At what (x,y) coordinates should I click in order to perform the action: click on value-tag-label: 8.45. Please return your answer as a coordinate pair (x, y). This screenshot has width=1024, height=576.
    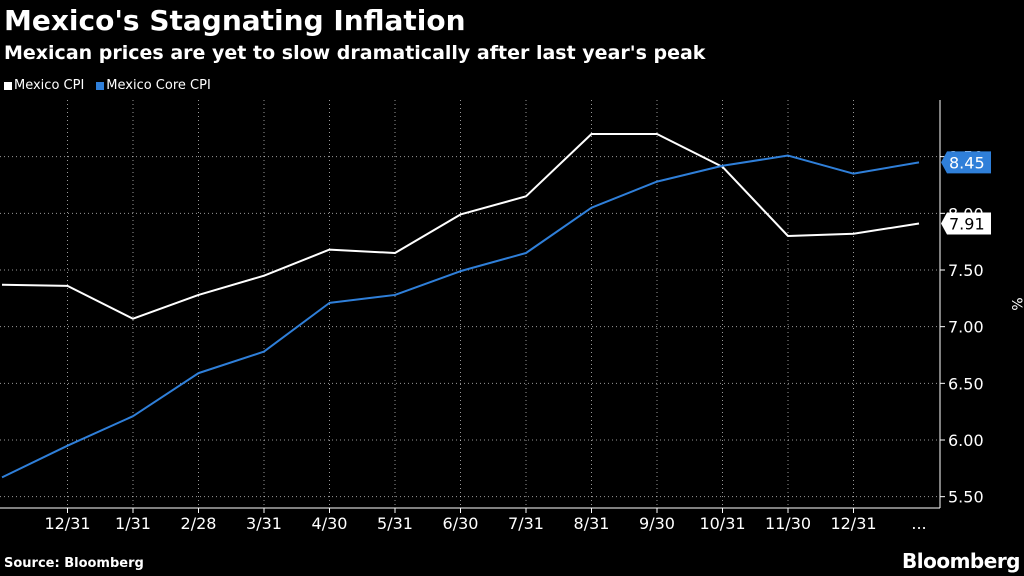
    Looking at the image, I should click on (967, 162).